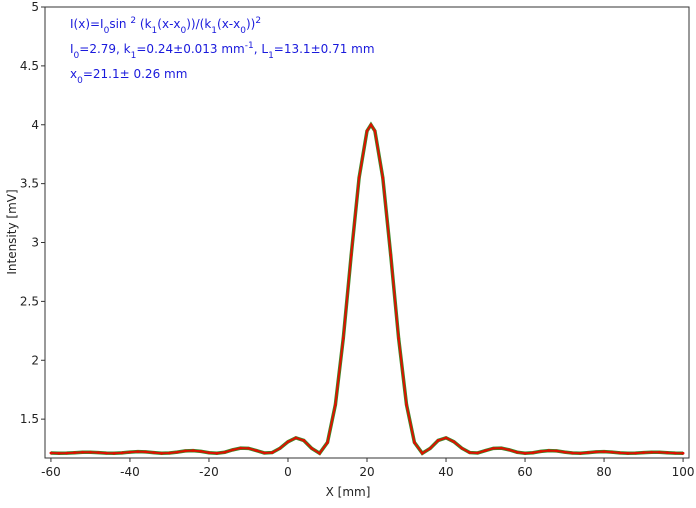 The image size is (696, 508). What do you see at coordinates (324, 49) in the screenshot?
I see `annotation-run: =13.1±0.71 mm` at bounding box center [324, 49].